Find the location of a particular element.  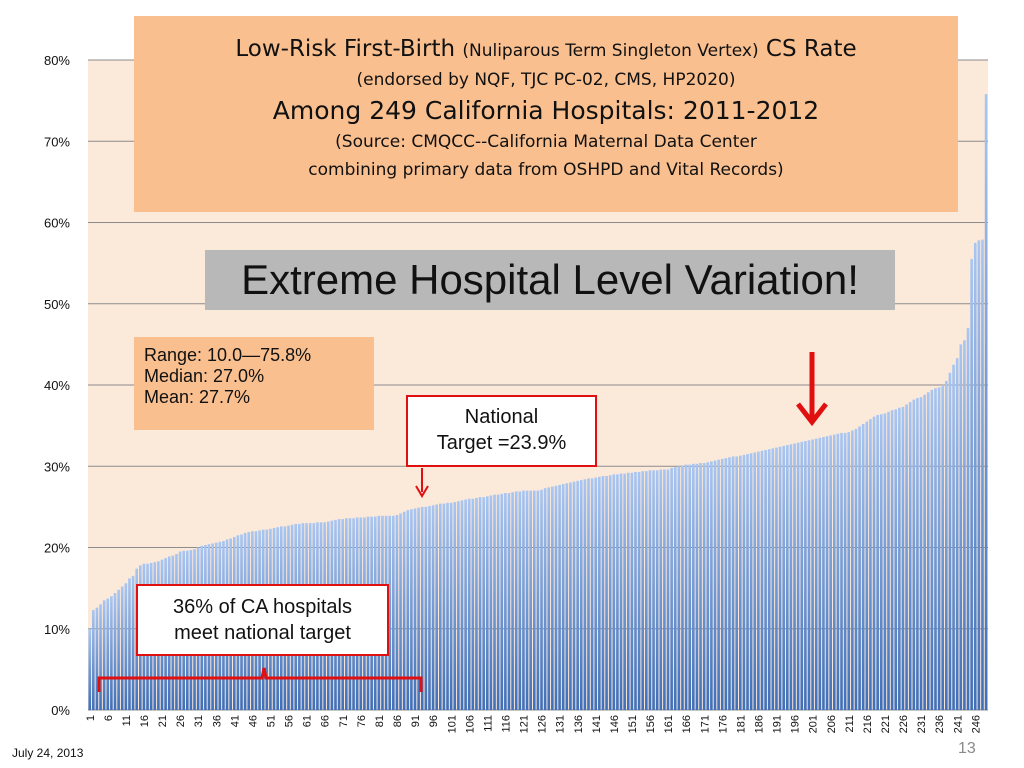

title-paren: (Nuliparous Term Singleton Vertex) is located at coordinates (610, 51).